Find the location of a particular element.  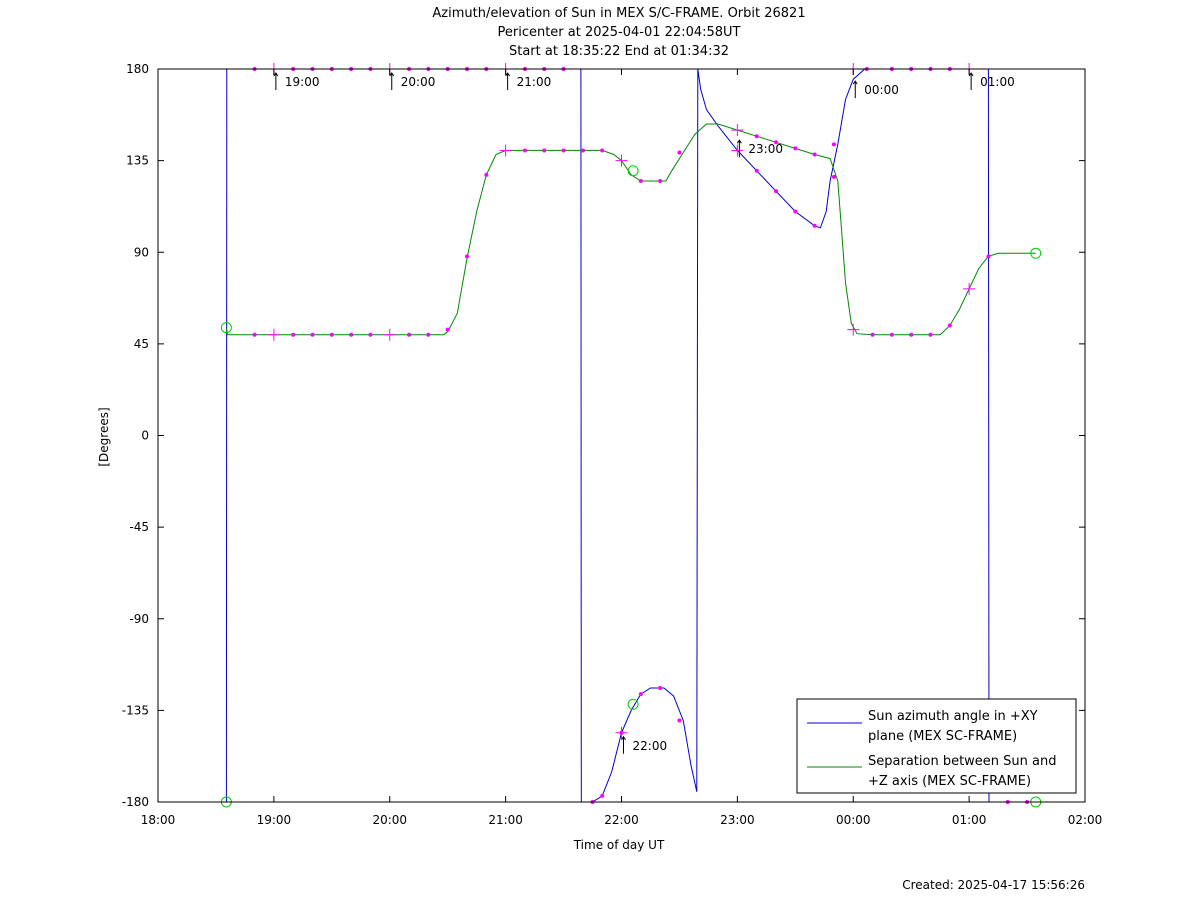

legend-label-separation-line1: Separation between Sun and is located at coordinates (962, 761).